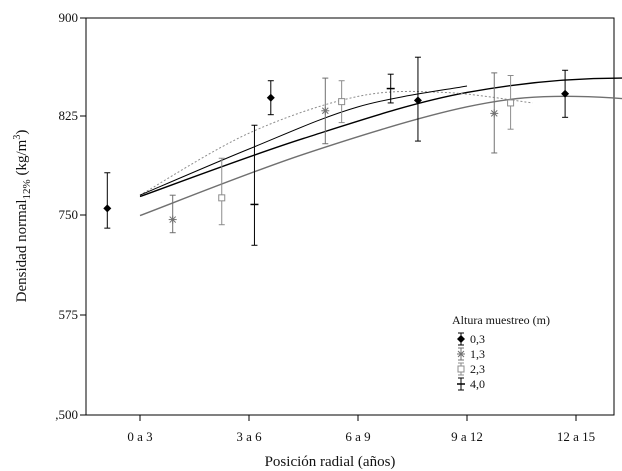  What do you see at coordinates (477, 354) in the screenshot?
I see `legend-label: 1,3` at bounding box center [477, 354].